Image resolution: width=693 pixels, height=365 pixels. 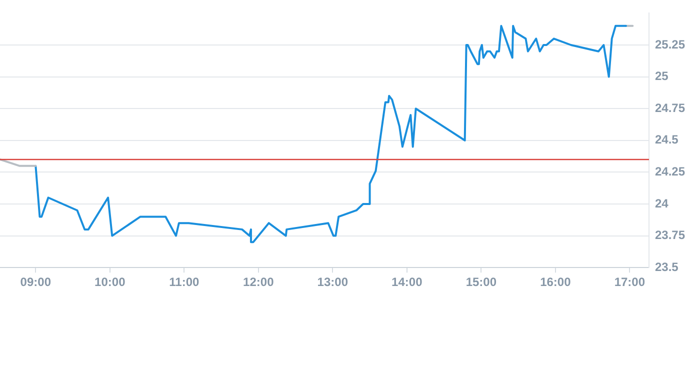 What do you see at coordinates (661, 76) in the screenshot?
I see `y-tick-label: 25` at bounding box center [661, 76].